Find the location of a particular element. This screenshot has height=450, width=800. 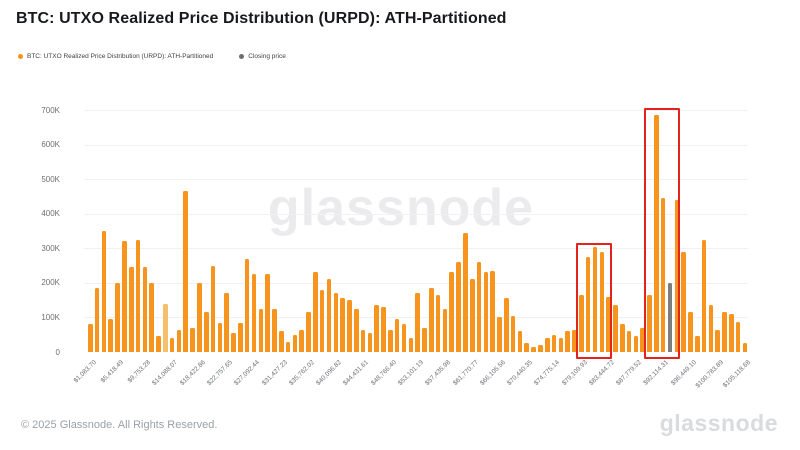

legend-item-closing-price: Closing price is located at coordinates (262, 56).